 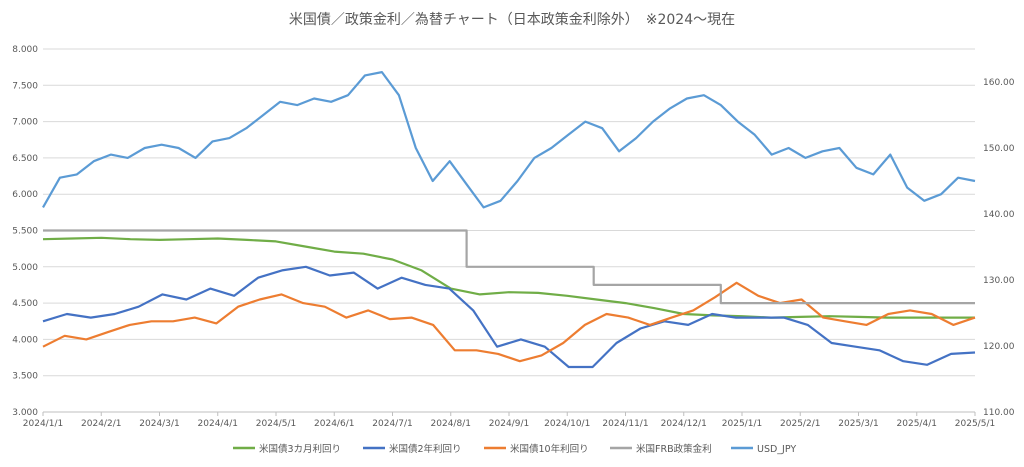 I want to click on right-tick-label: 120.00, so click(x=999, y=347).